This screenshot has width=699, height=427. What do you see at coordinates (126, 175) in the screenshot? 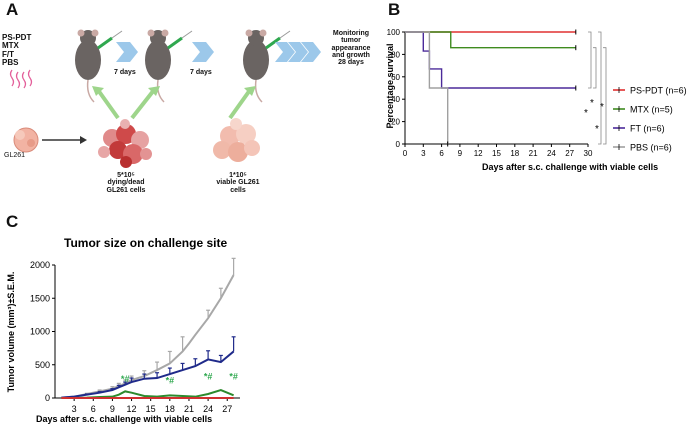
I see `dead-cells-label-line: 5*10⁵` at bounding box center [126, 175].